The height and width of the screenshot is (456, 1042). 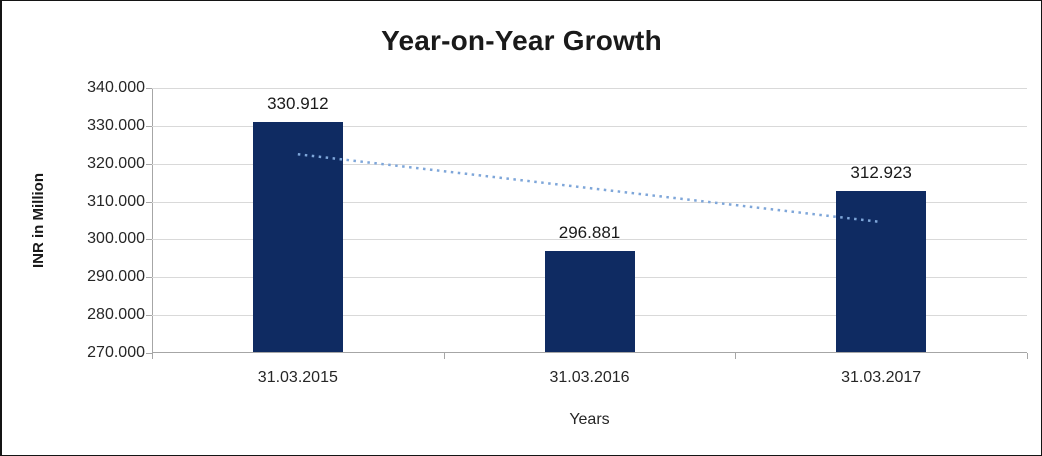 What do you see at coordinates (38, 220) in the screenshot?
I see `y-axis-title-text: INR in Million` at bounding box center [38, 220].